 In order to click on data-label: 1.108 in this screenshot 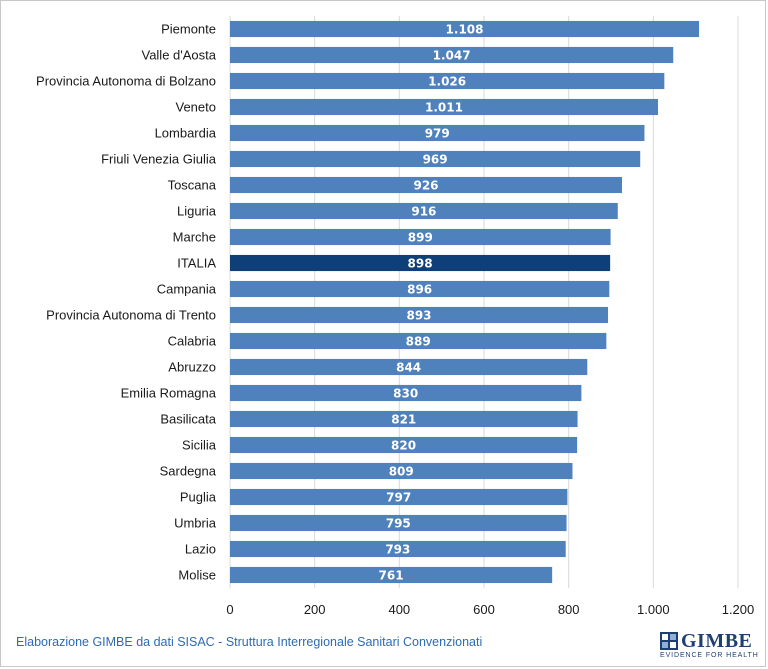, I will do `click(465, 30)`.